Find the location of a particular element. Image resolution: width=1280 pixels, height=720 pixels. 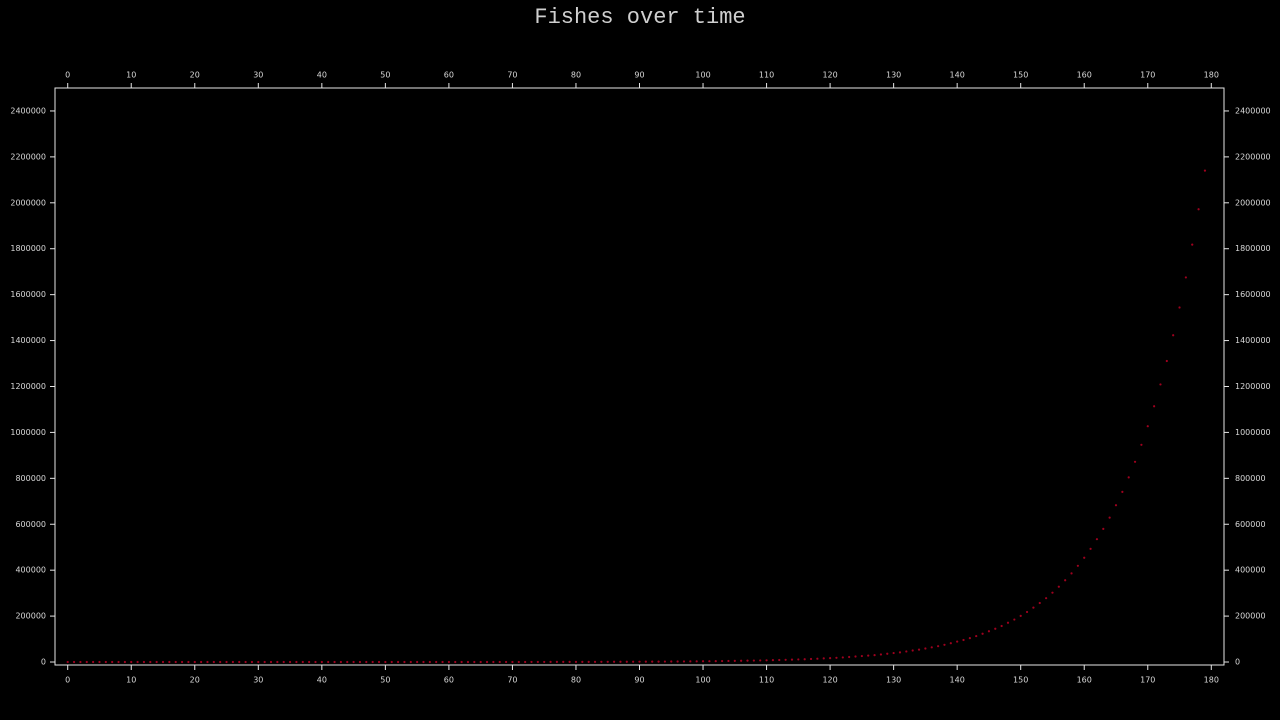

x-tick-label-top: 160 is located at coordinates (1084, 75).